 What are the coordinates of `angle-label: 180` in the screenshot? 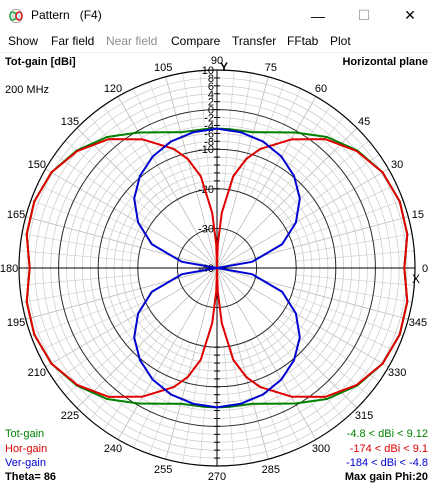 It's located at (9, 269).